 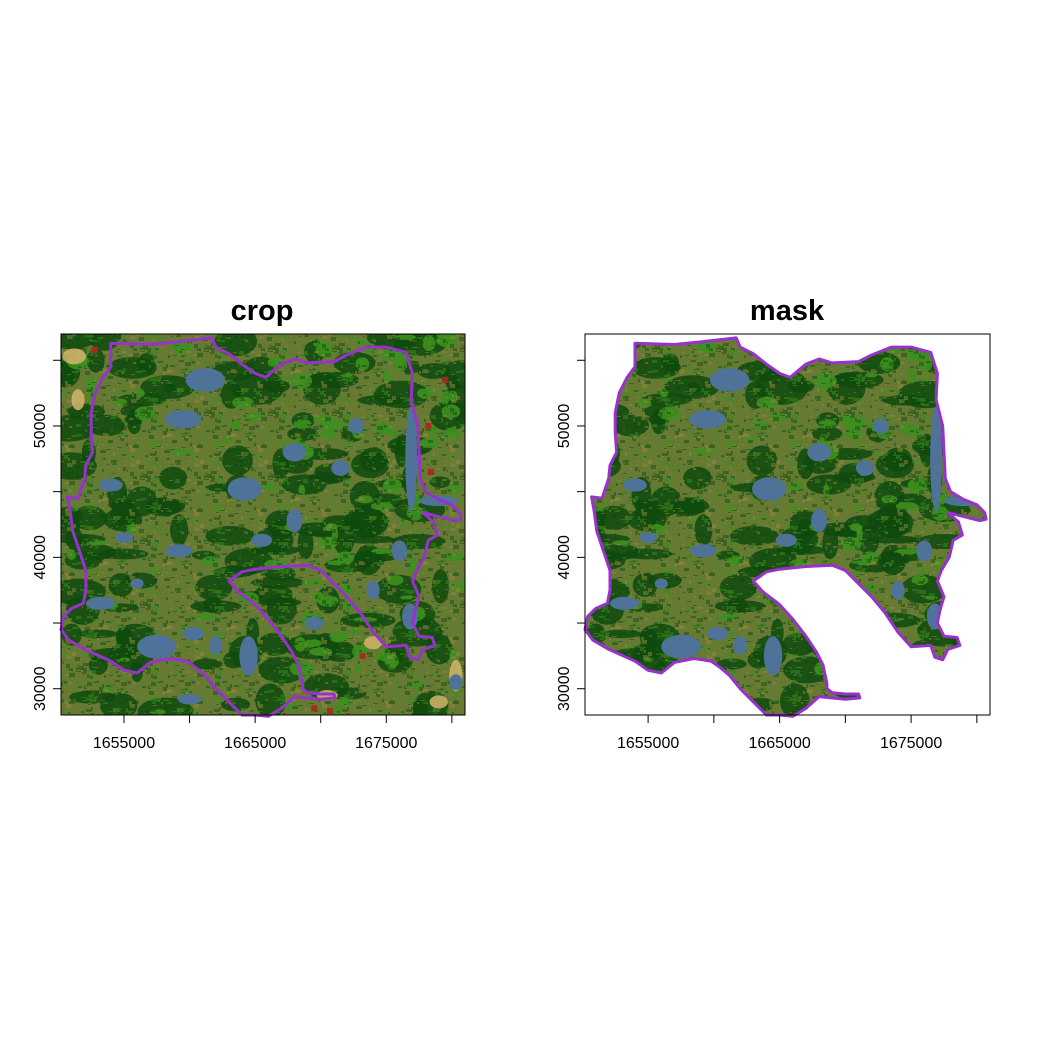 I want to click on x-tick-label: 1675000, so click(x=911, y=743).